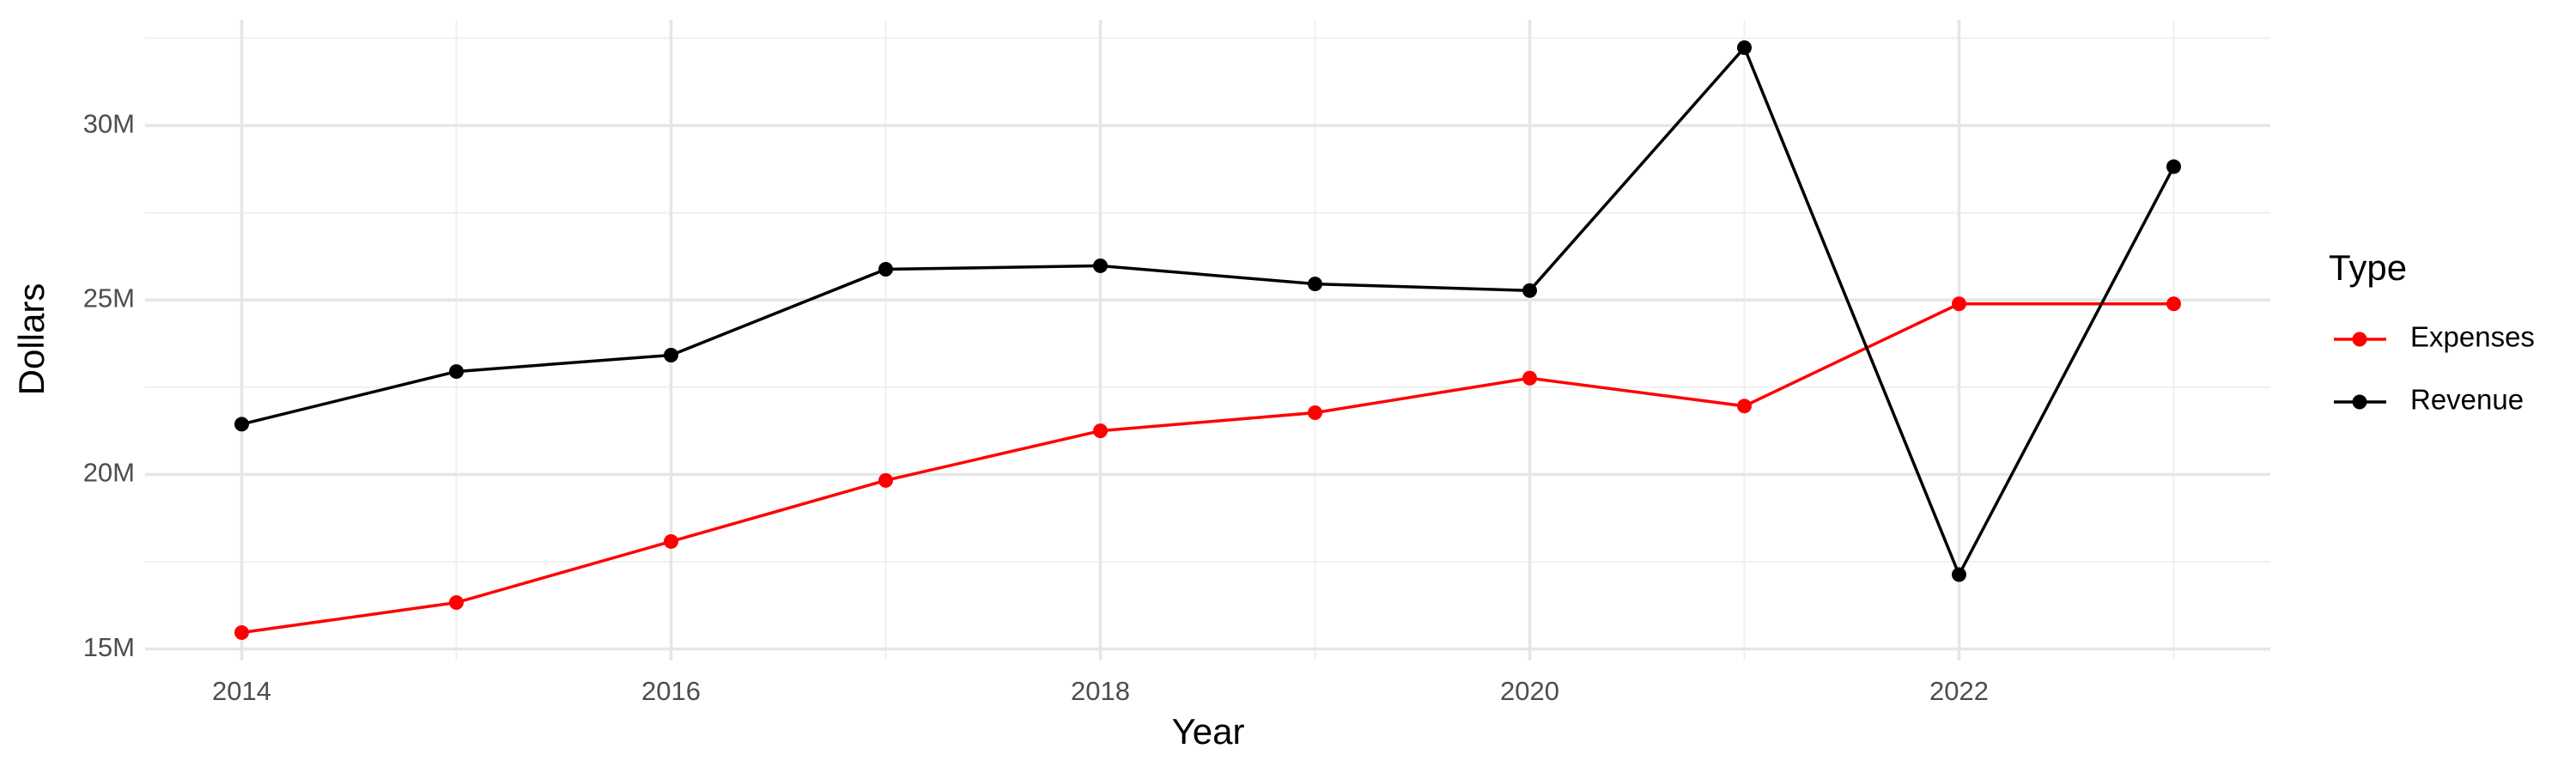  Describe the element at coordinates (2467, 400) in the screenshot. I see `legend-label: Revenue` at that location.